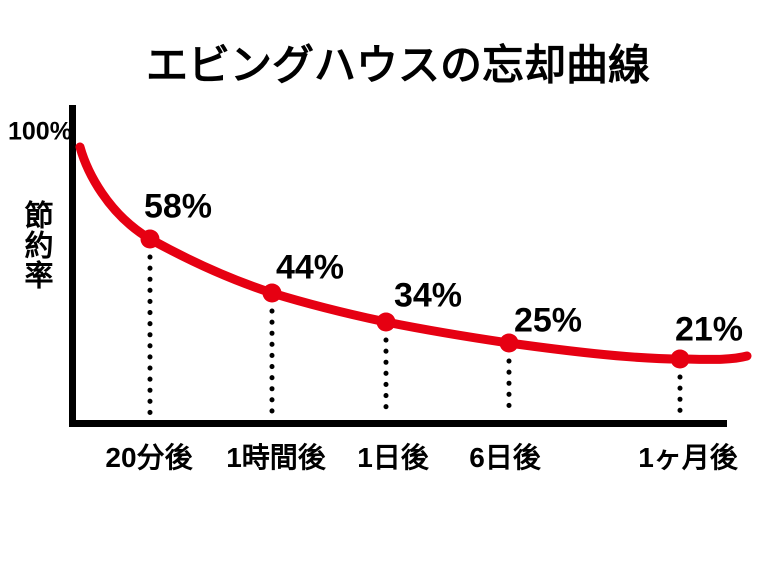  I want to click on y-axis-max-label: 100%, so click(40, 131).